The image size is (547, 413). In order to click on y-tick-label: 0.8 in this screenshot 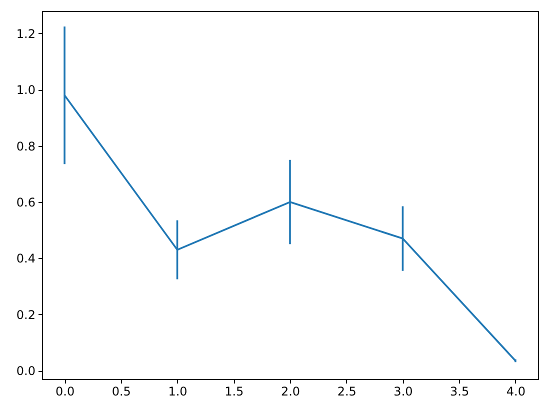, I will do `click(26, 146)`.